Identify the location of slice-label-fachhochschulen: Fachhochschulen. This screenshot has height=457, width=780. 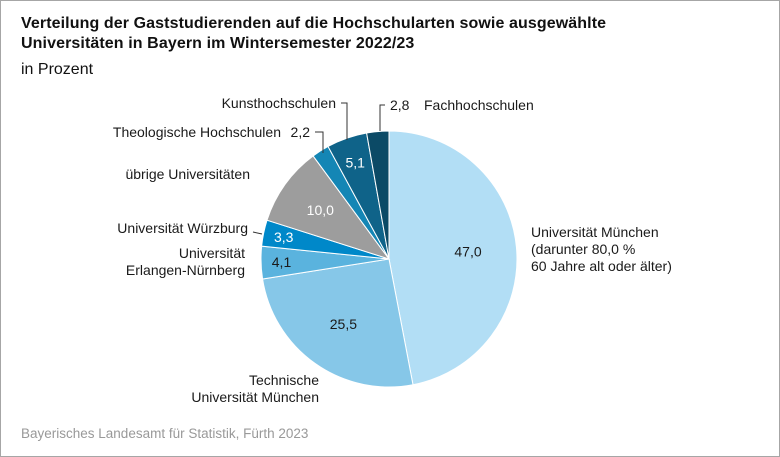
(479, 105).